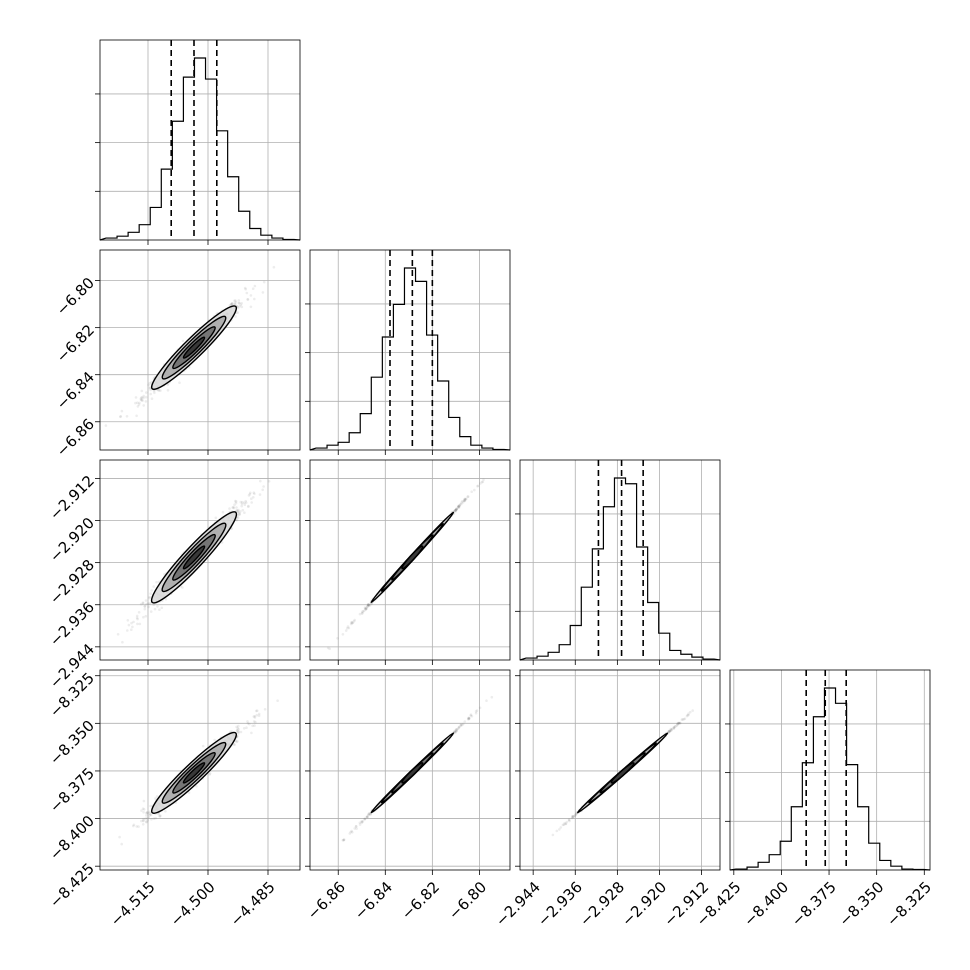  Describe the element at coordinates (72, 582) in the screenshot. I see `y-tick-label: −2.928` at that location.